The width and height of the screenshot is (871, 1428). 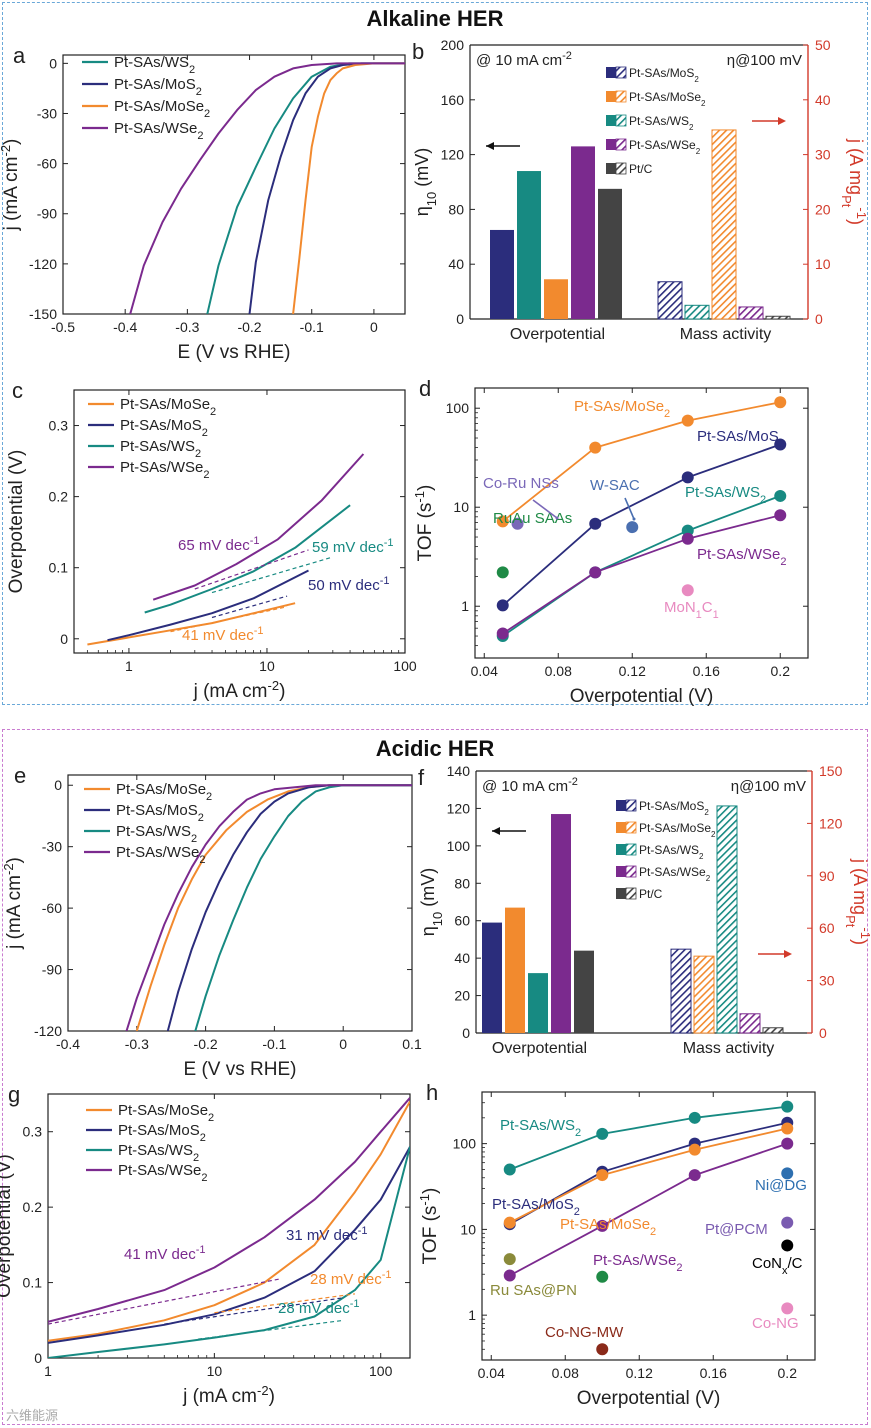 I want to click on series-WS2, so click(x=247, y=559).